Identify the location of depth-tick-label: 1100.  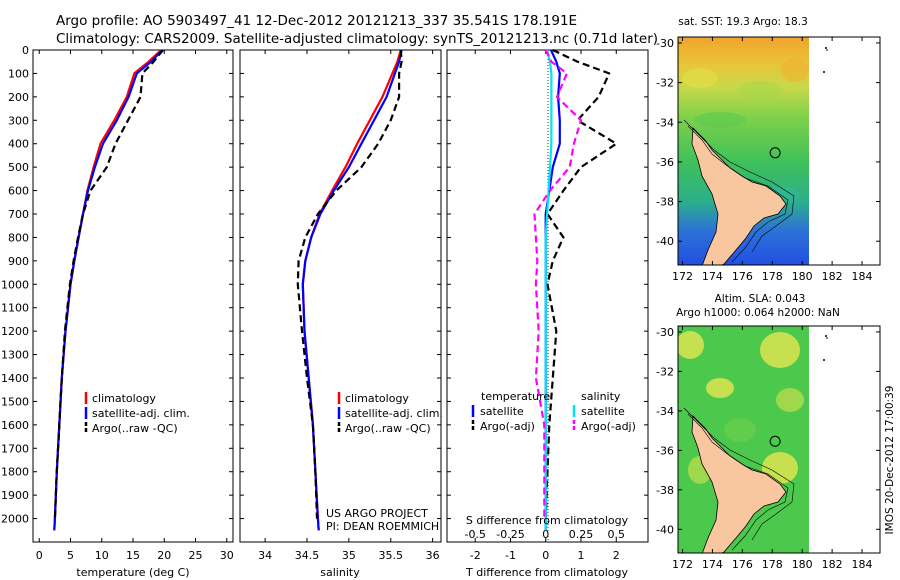
(15, 308).